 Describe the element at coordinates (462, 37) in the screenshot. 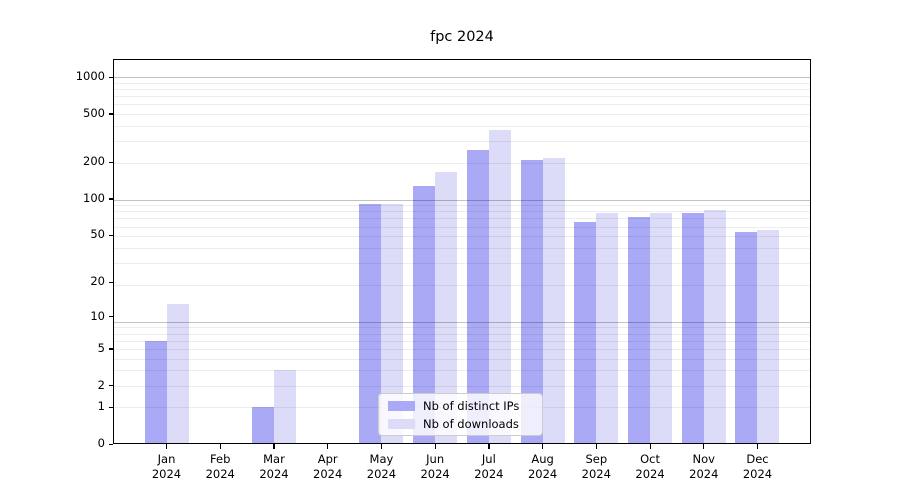

I see `chart-title: fpc 2024` at that location.